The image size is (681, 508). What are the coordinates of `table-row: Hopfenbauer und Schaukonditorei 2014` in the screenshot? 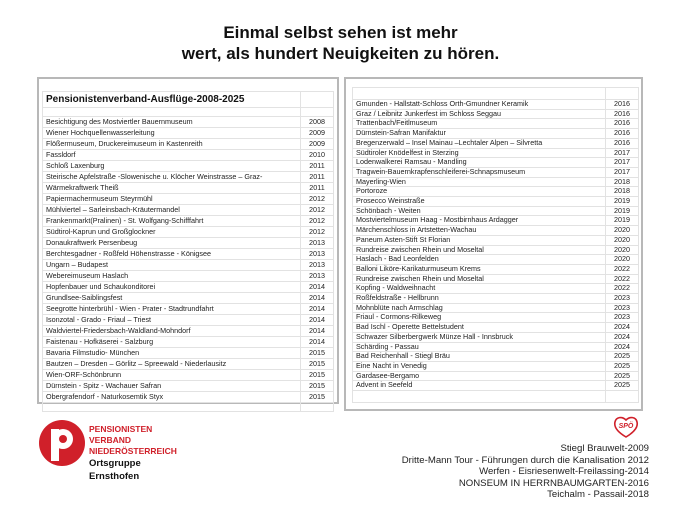 It's located at (188, 287).